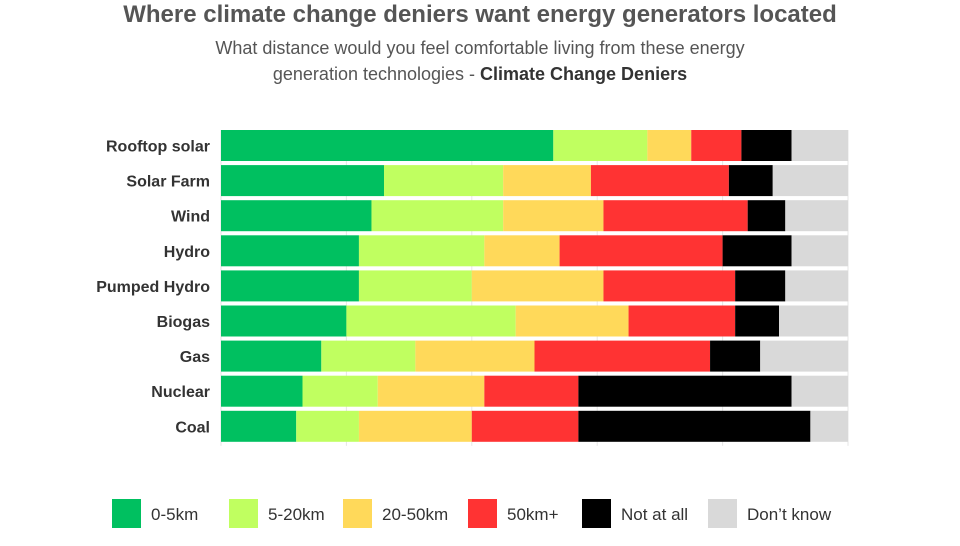 This screenshot has height=546, width=960. Describe the element at coordinates (583, 74) in the screenshot. I see `chart-subtitle-bold: Climate Change Deniers` at that location.